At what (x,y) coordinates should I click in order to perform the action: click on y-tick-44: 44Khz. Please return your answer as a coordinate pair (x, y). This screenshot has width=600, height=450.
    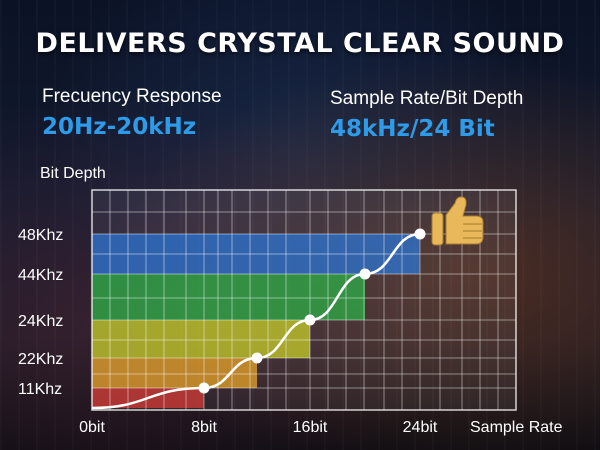
    Looking at the image, I should click on (40, 275).